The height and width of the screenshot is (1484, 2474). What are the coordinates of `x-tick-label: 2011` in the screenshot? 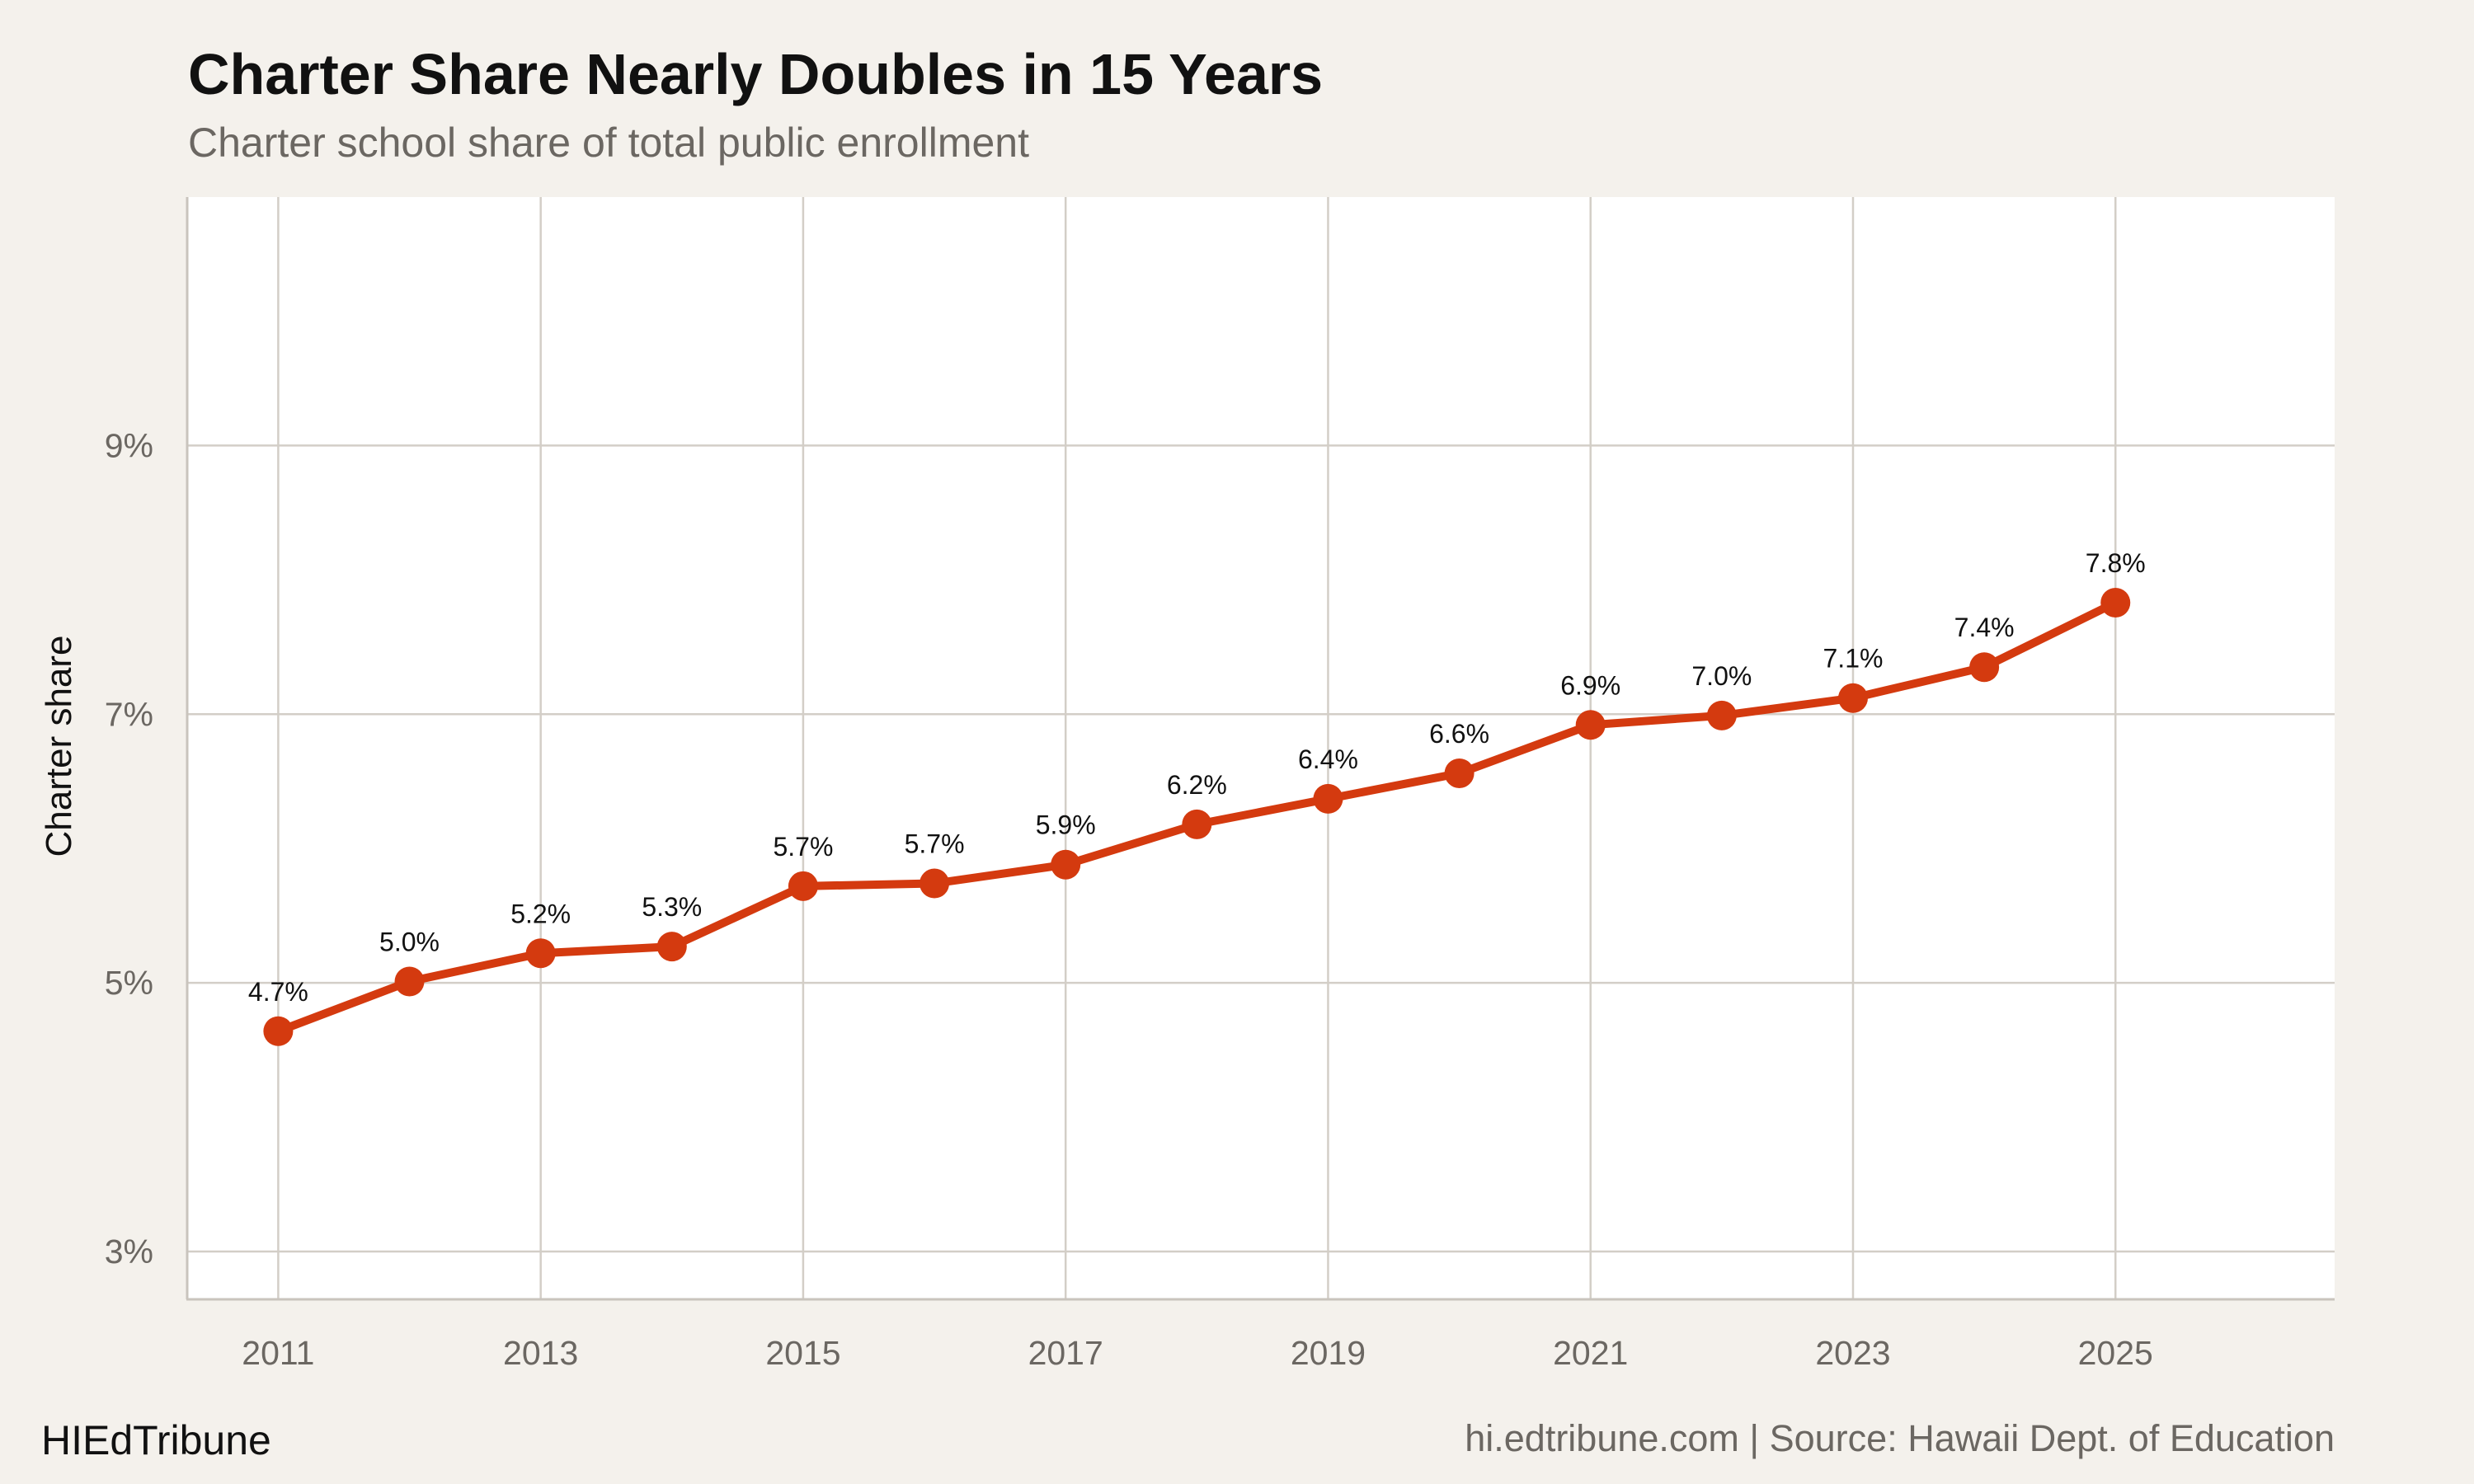 It's located at (278, 1353).